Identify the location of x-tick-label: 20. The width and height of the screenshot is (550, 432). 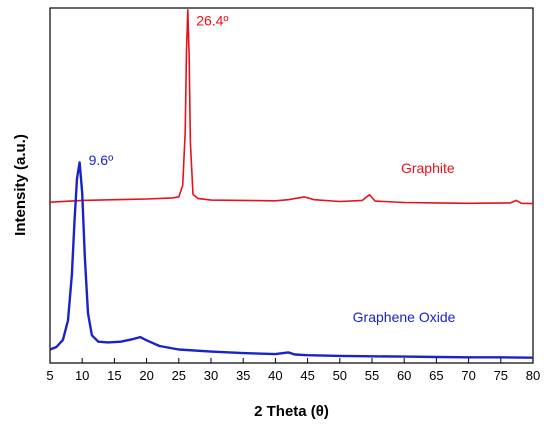
(146, 375).